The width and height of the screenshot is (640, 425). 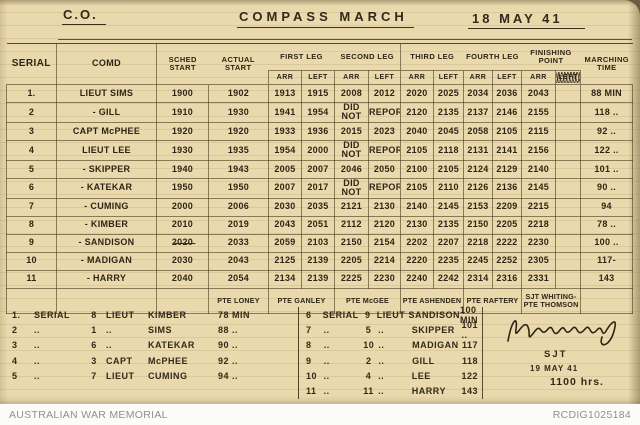 What do you see at coordinates (238, 64) in the screenshot?
I see `col-header-actual-start: ACTUAL START` at bounding box center [238, 64].